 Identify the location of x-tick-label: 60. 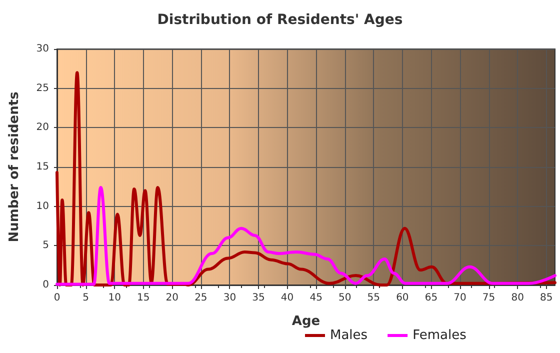
(402, 298).